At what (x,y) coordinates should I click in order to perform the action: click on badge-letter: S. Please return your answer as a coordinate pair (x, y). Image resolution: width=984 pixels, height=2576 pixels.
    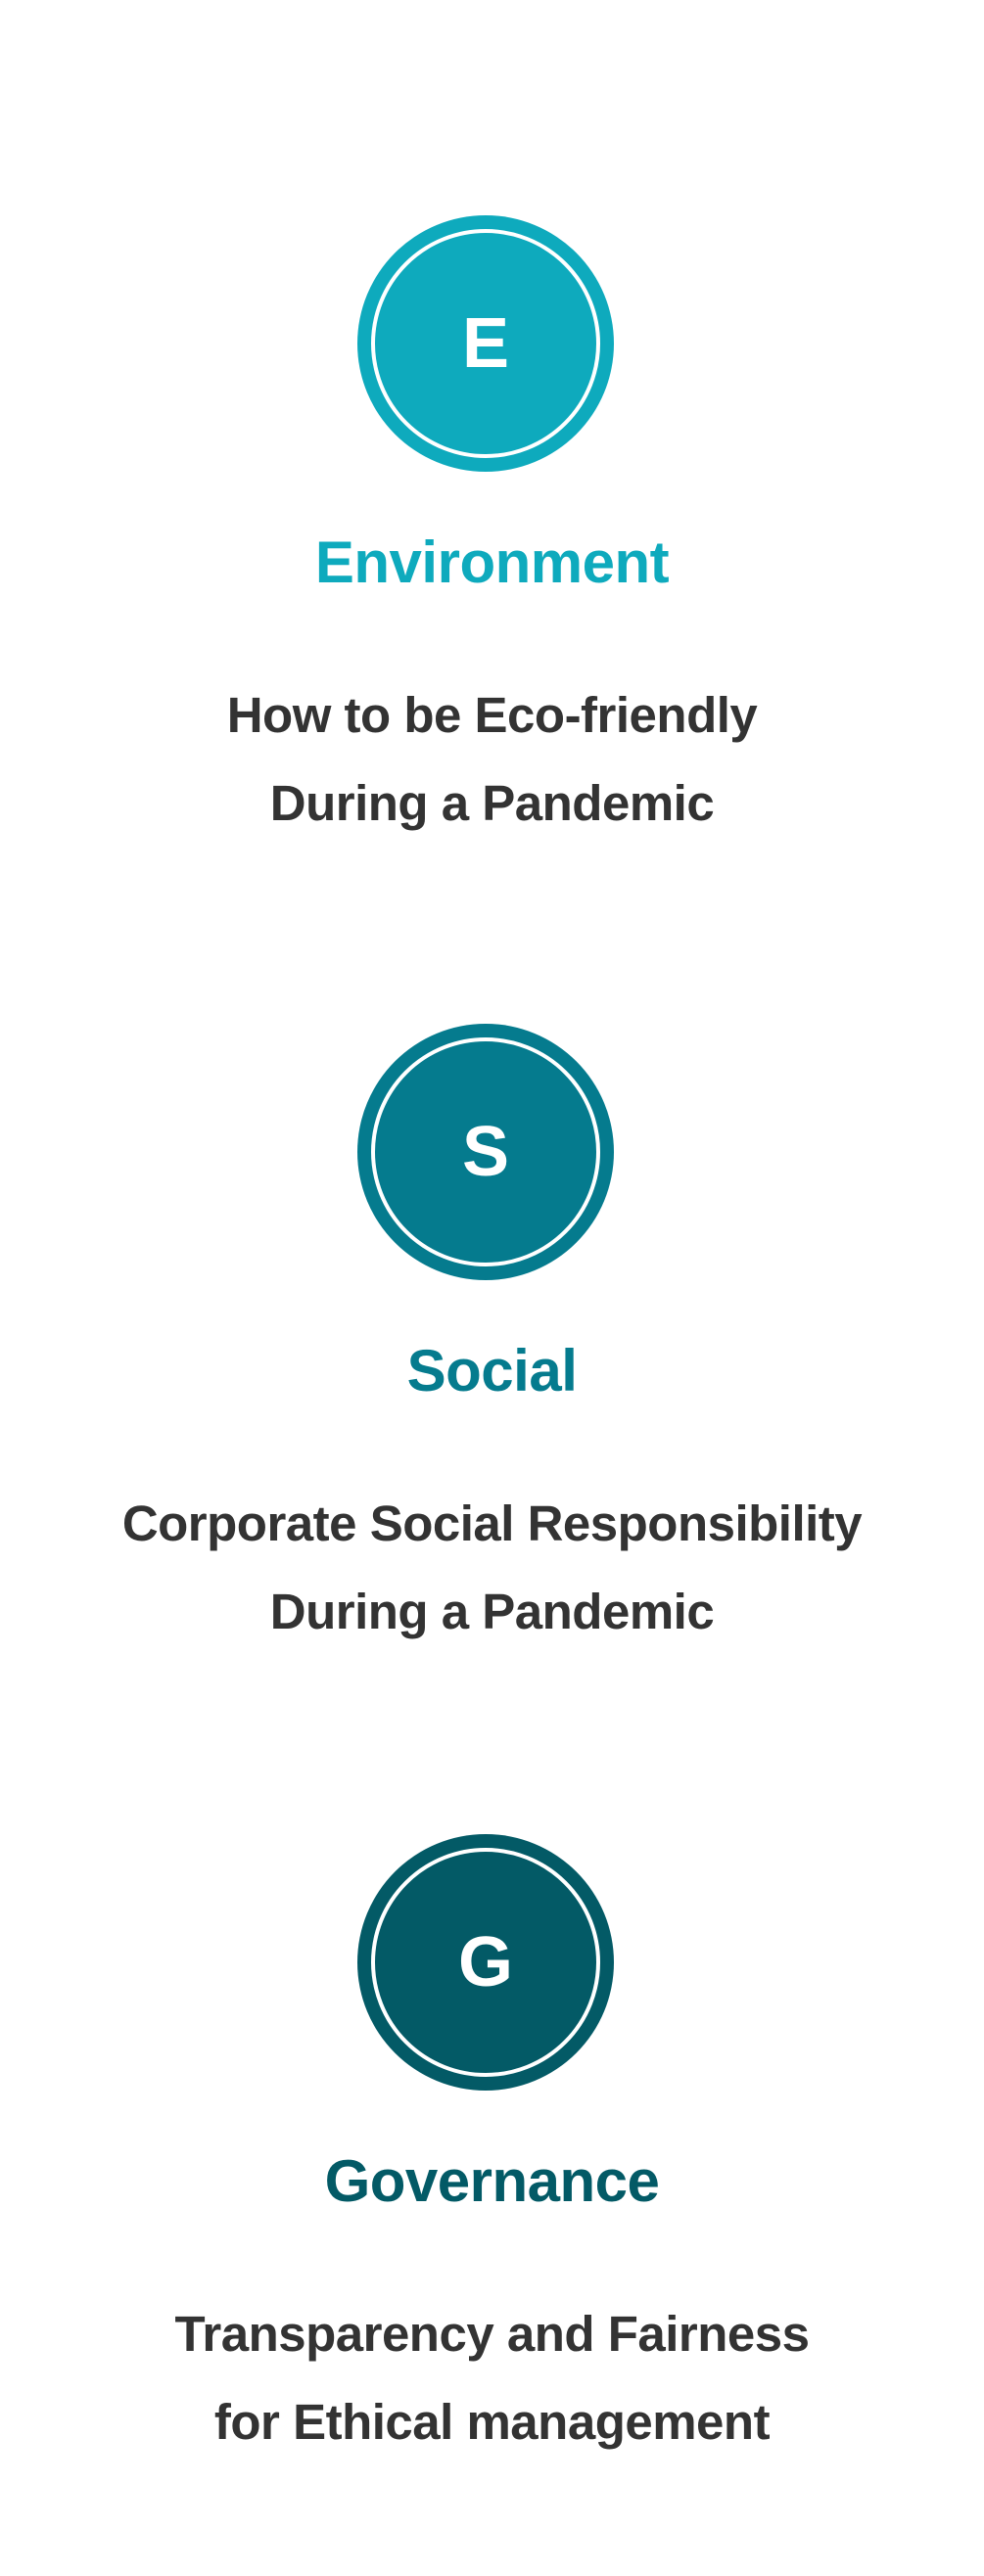
    Looking at the image, I should click on (485, 1152).